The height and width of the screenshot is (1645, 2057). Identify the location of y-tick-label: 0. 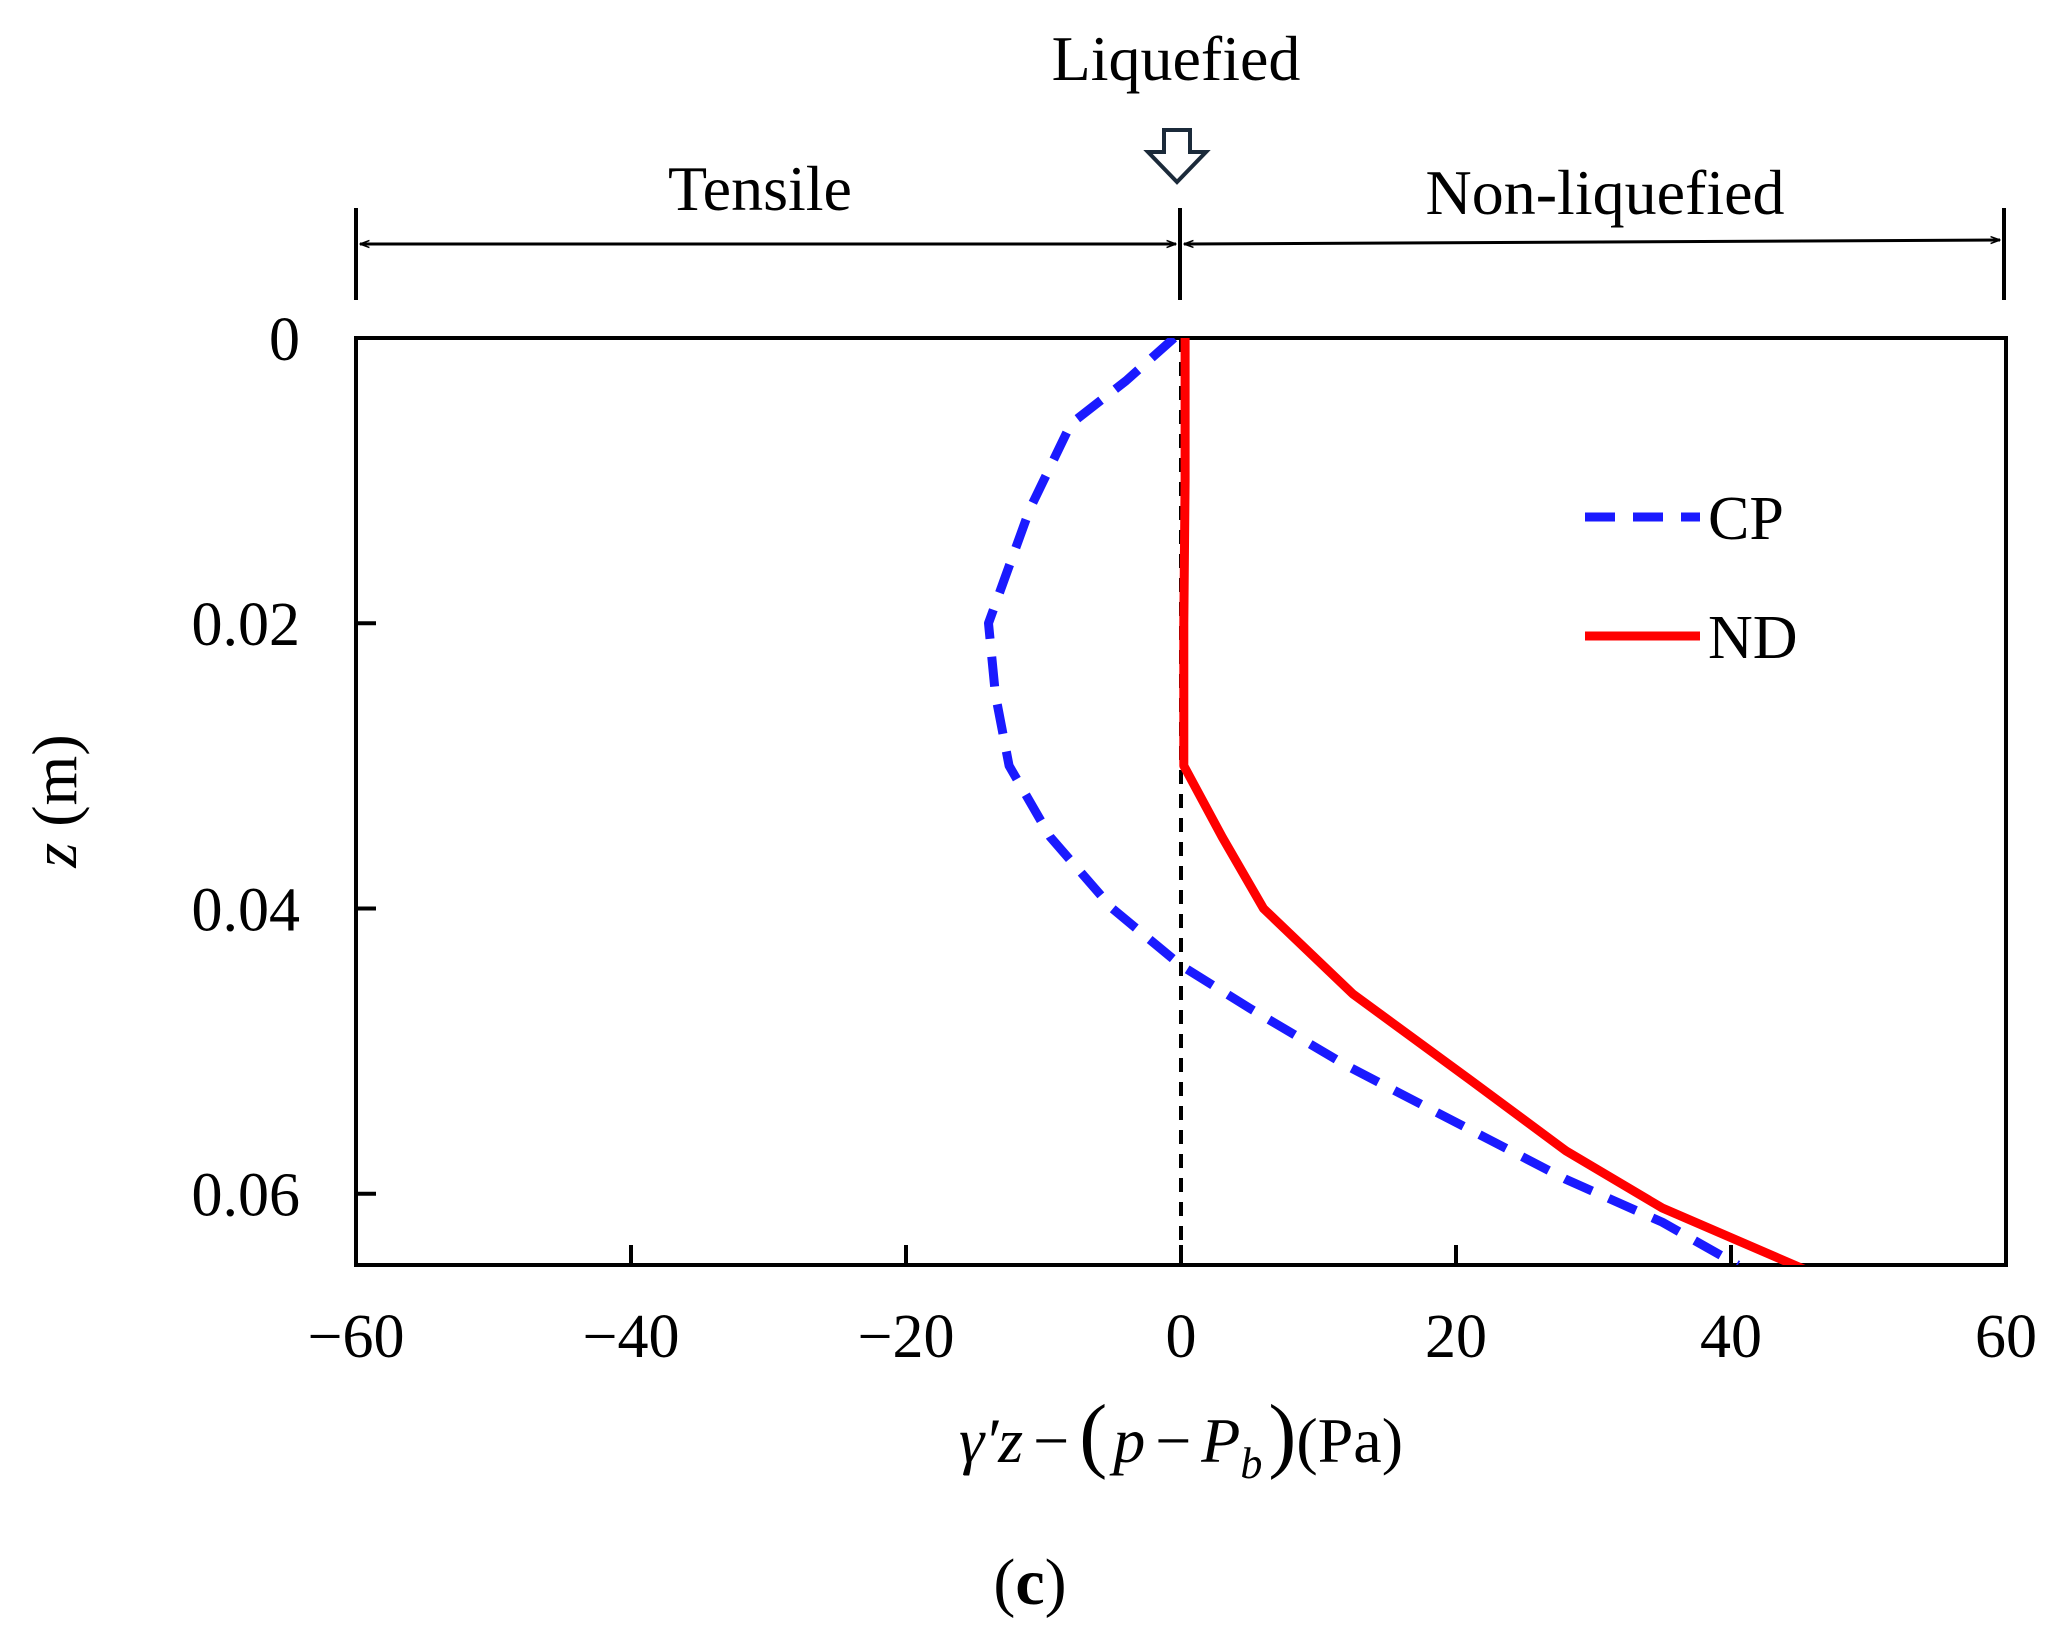
(284, 340).